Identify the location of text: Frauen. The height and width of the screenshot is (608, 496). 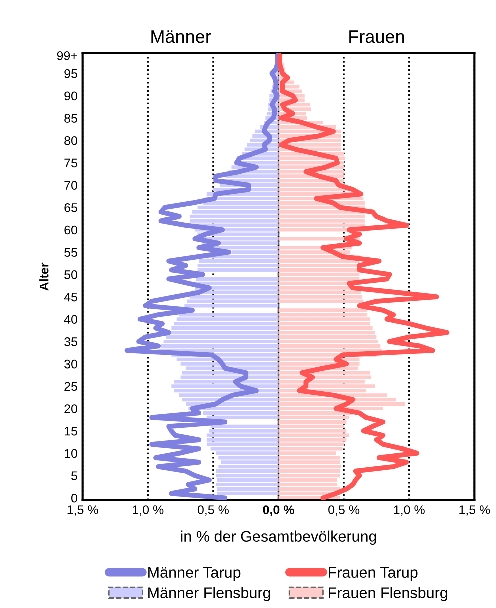
(377, 37).